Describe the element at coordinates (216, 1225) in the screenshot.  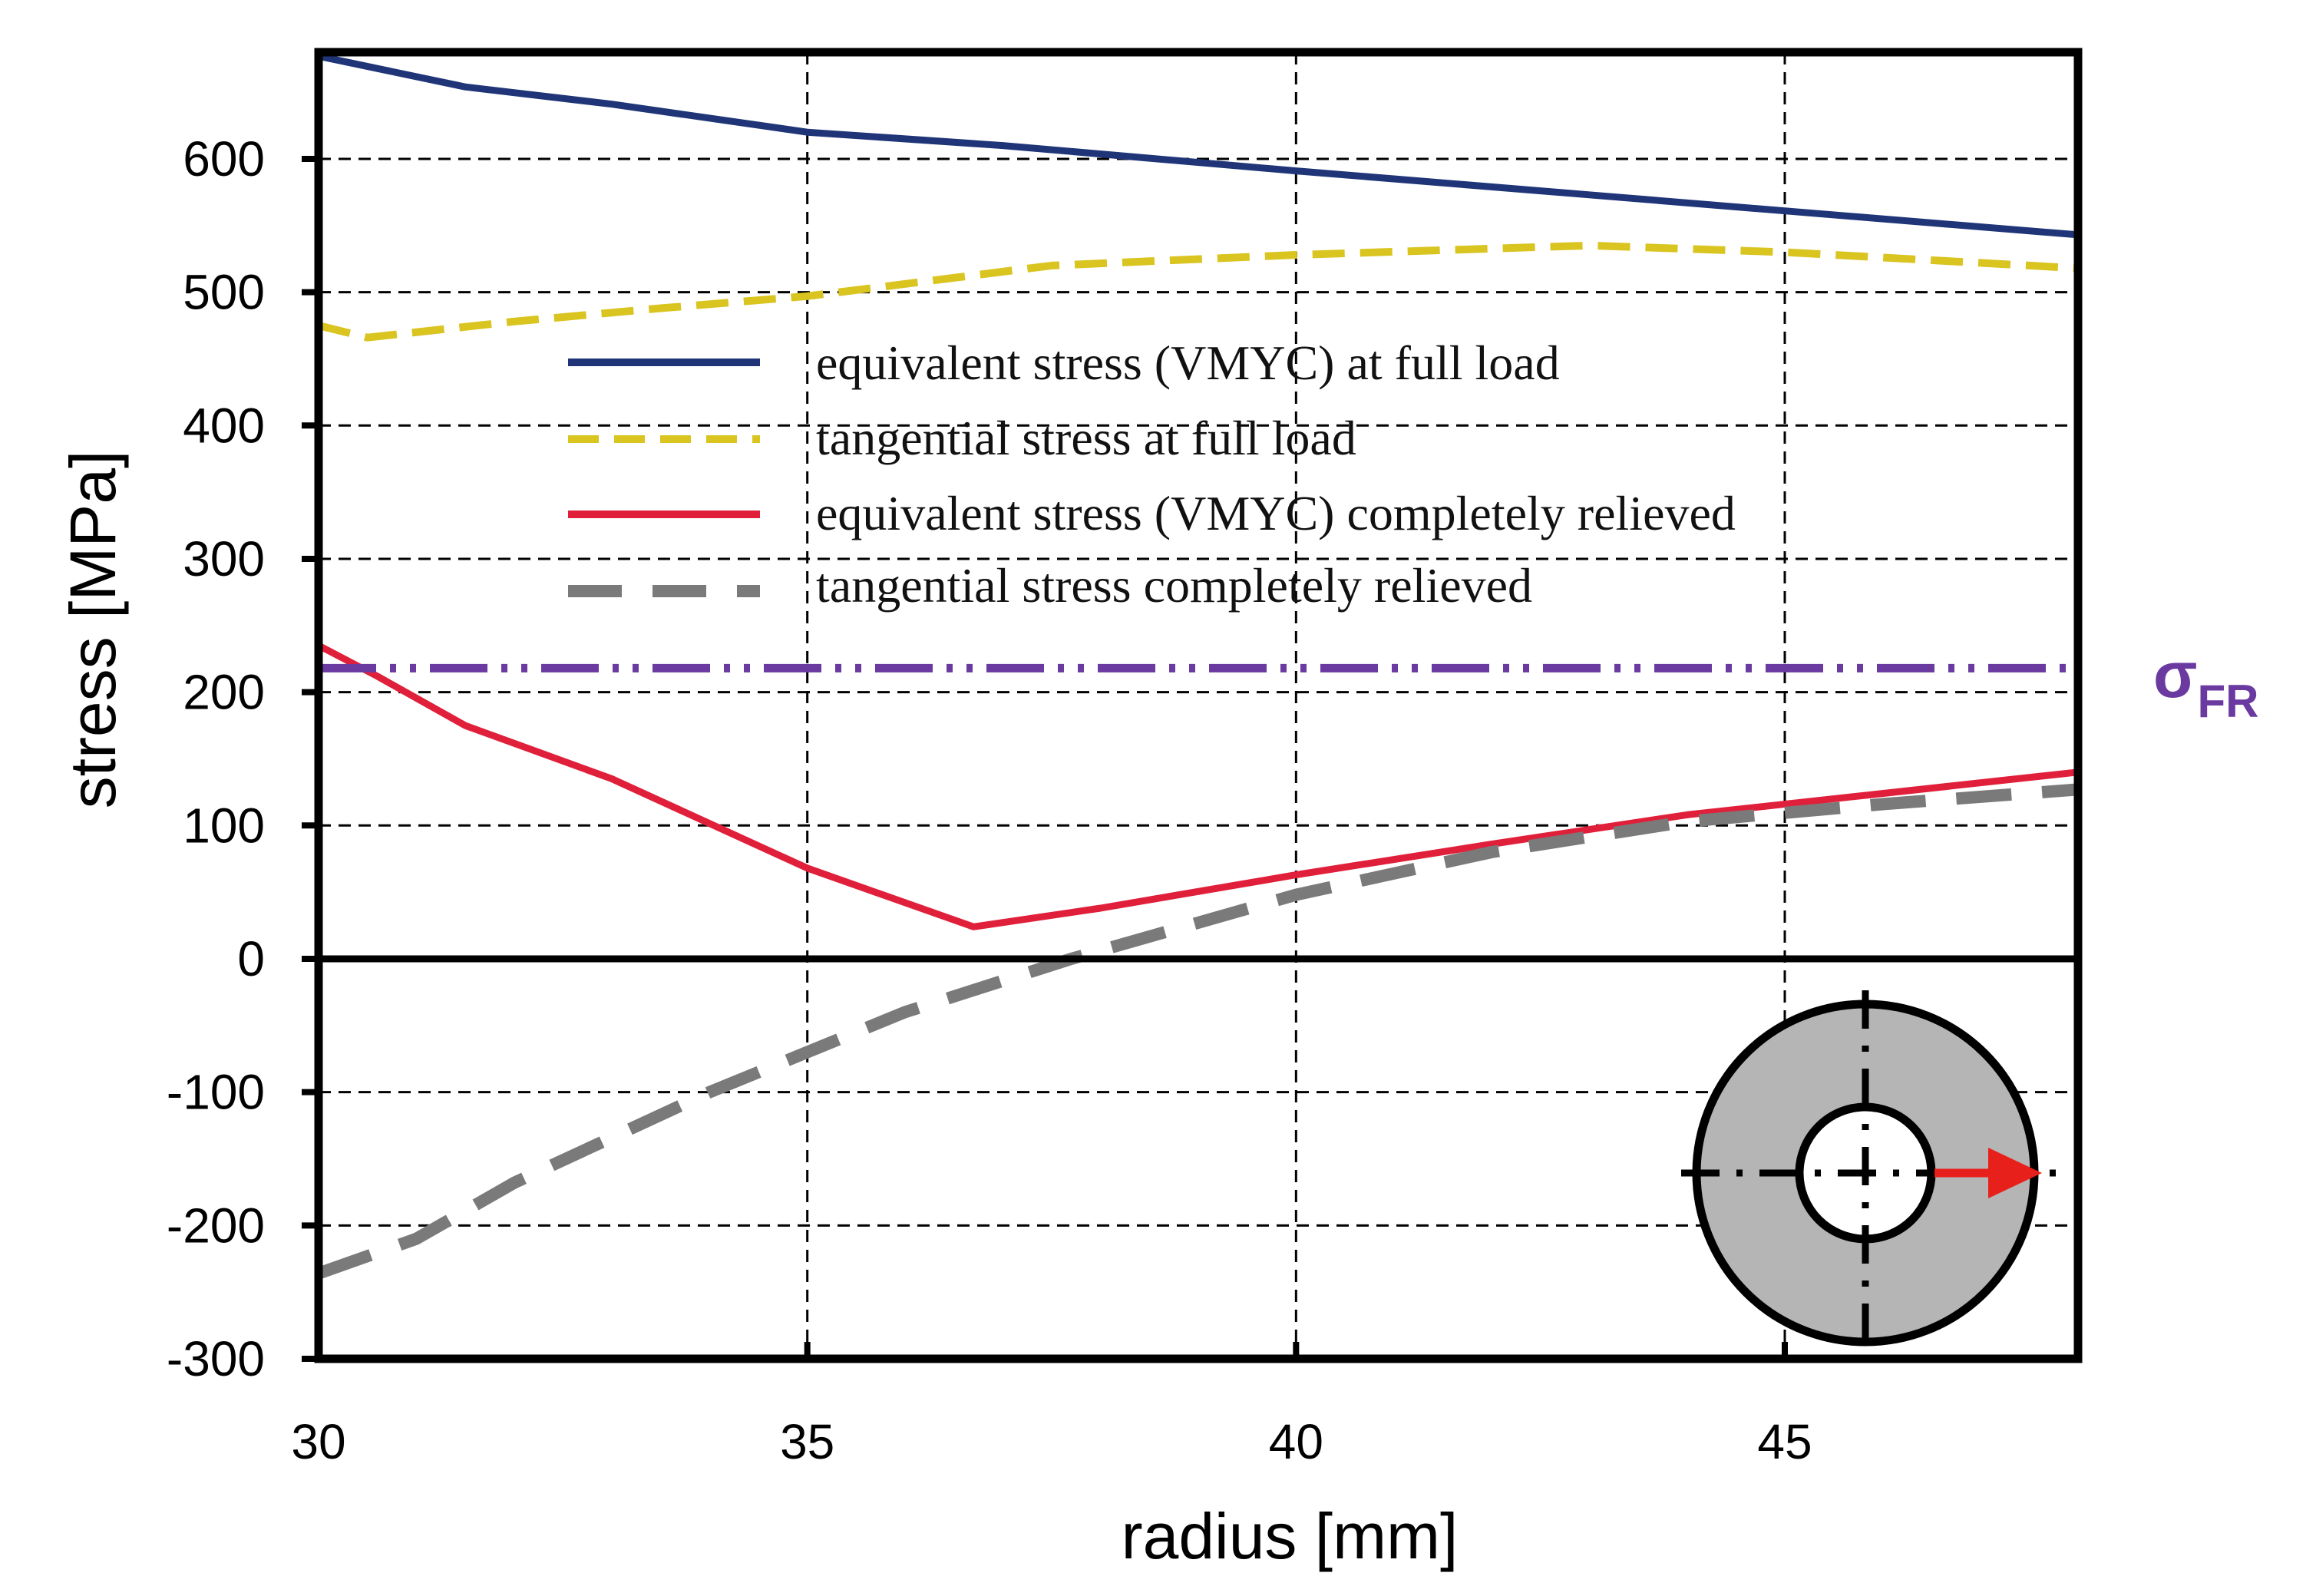
I see `y-tick-label: -200` at that location.